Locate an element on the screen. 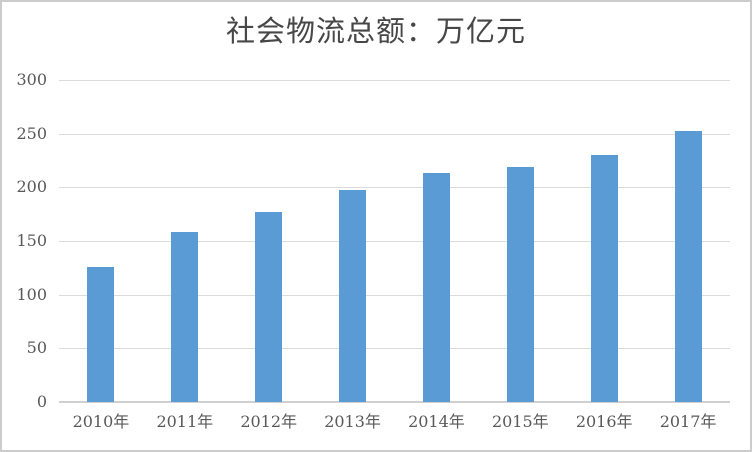  x-axis-tick-label: 2016年 is located at coordinates (604, 421).